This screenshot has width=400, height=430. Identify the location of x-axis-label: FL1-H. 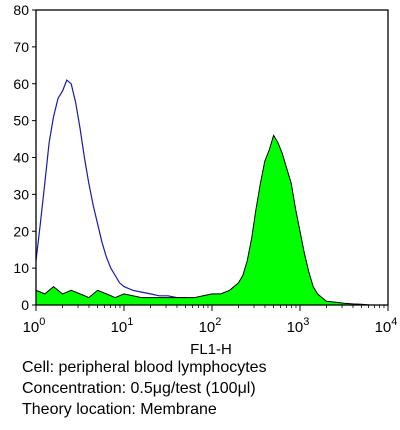
(211, 349).